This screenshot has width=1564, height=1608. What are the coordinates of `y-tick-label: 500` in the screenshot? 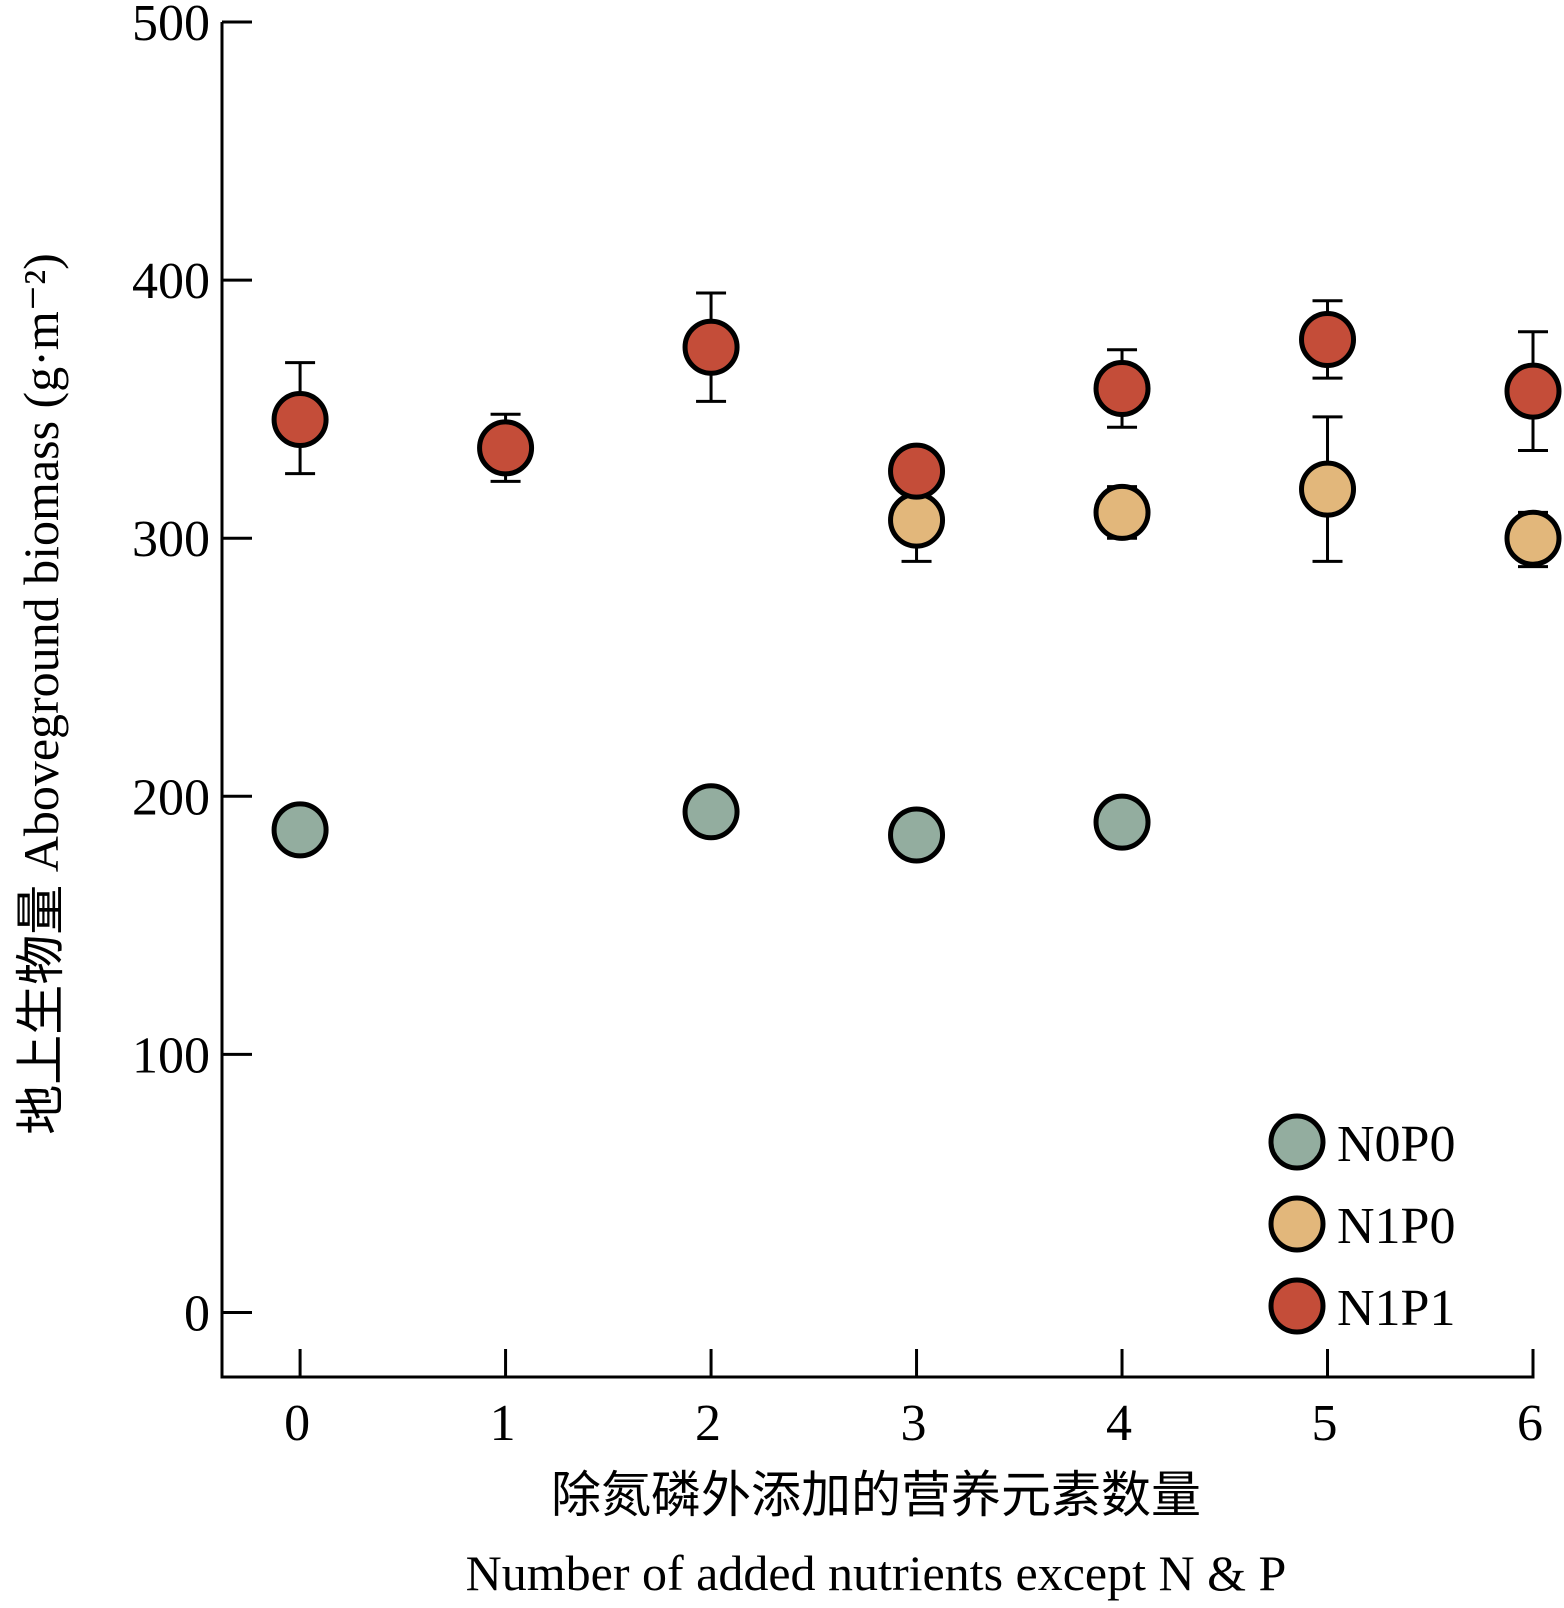 It's located at (171, 26).